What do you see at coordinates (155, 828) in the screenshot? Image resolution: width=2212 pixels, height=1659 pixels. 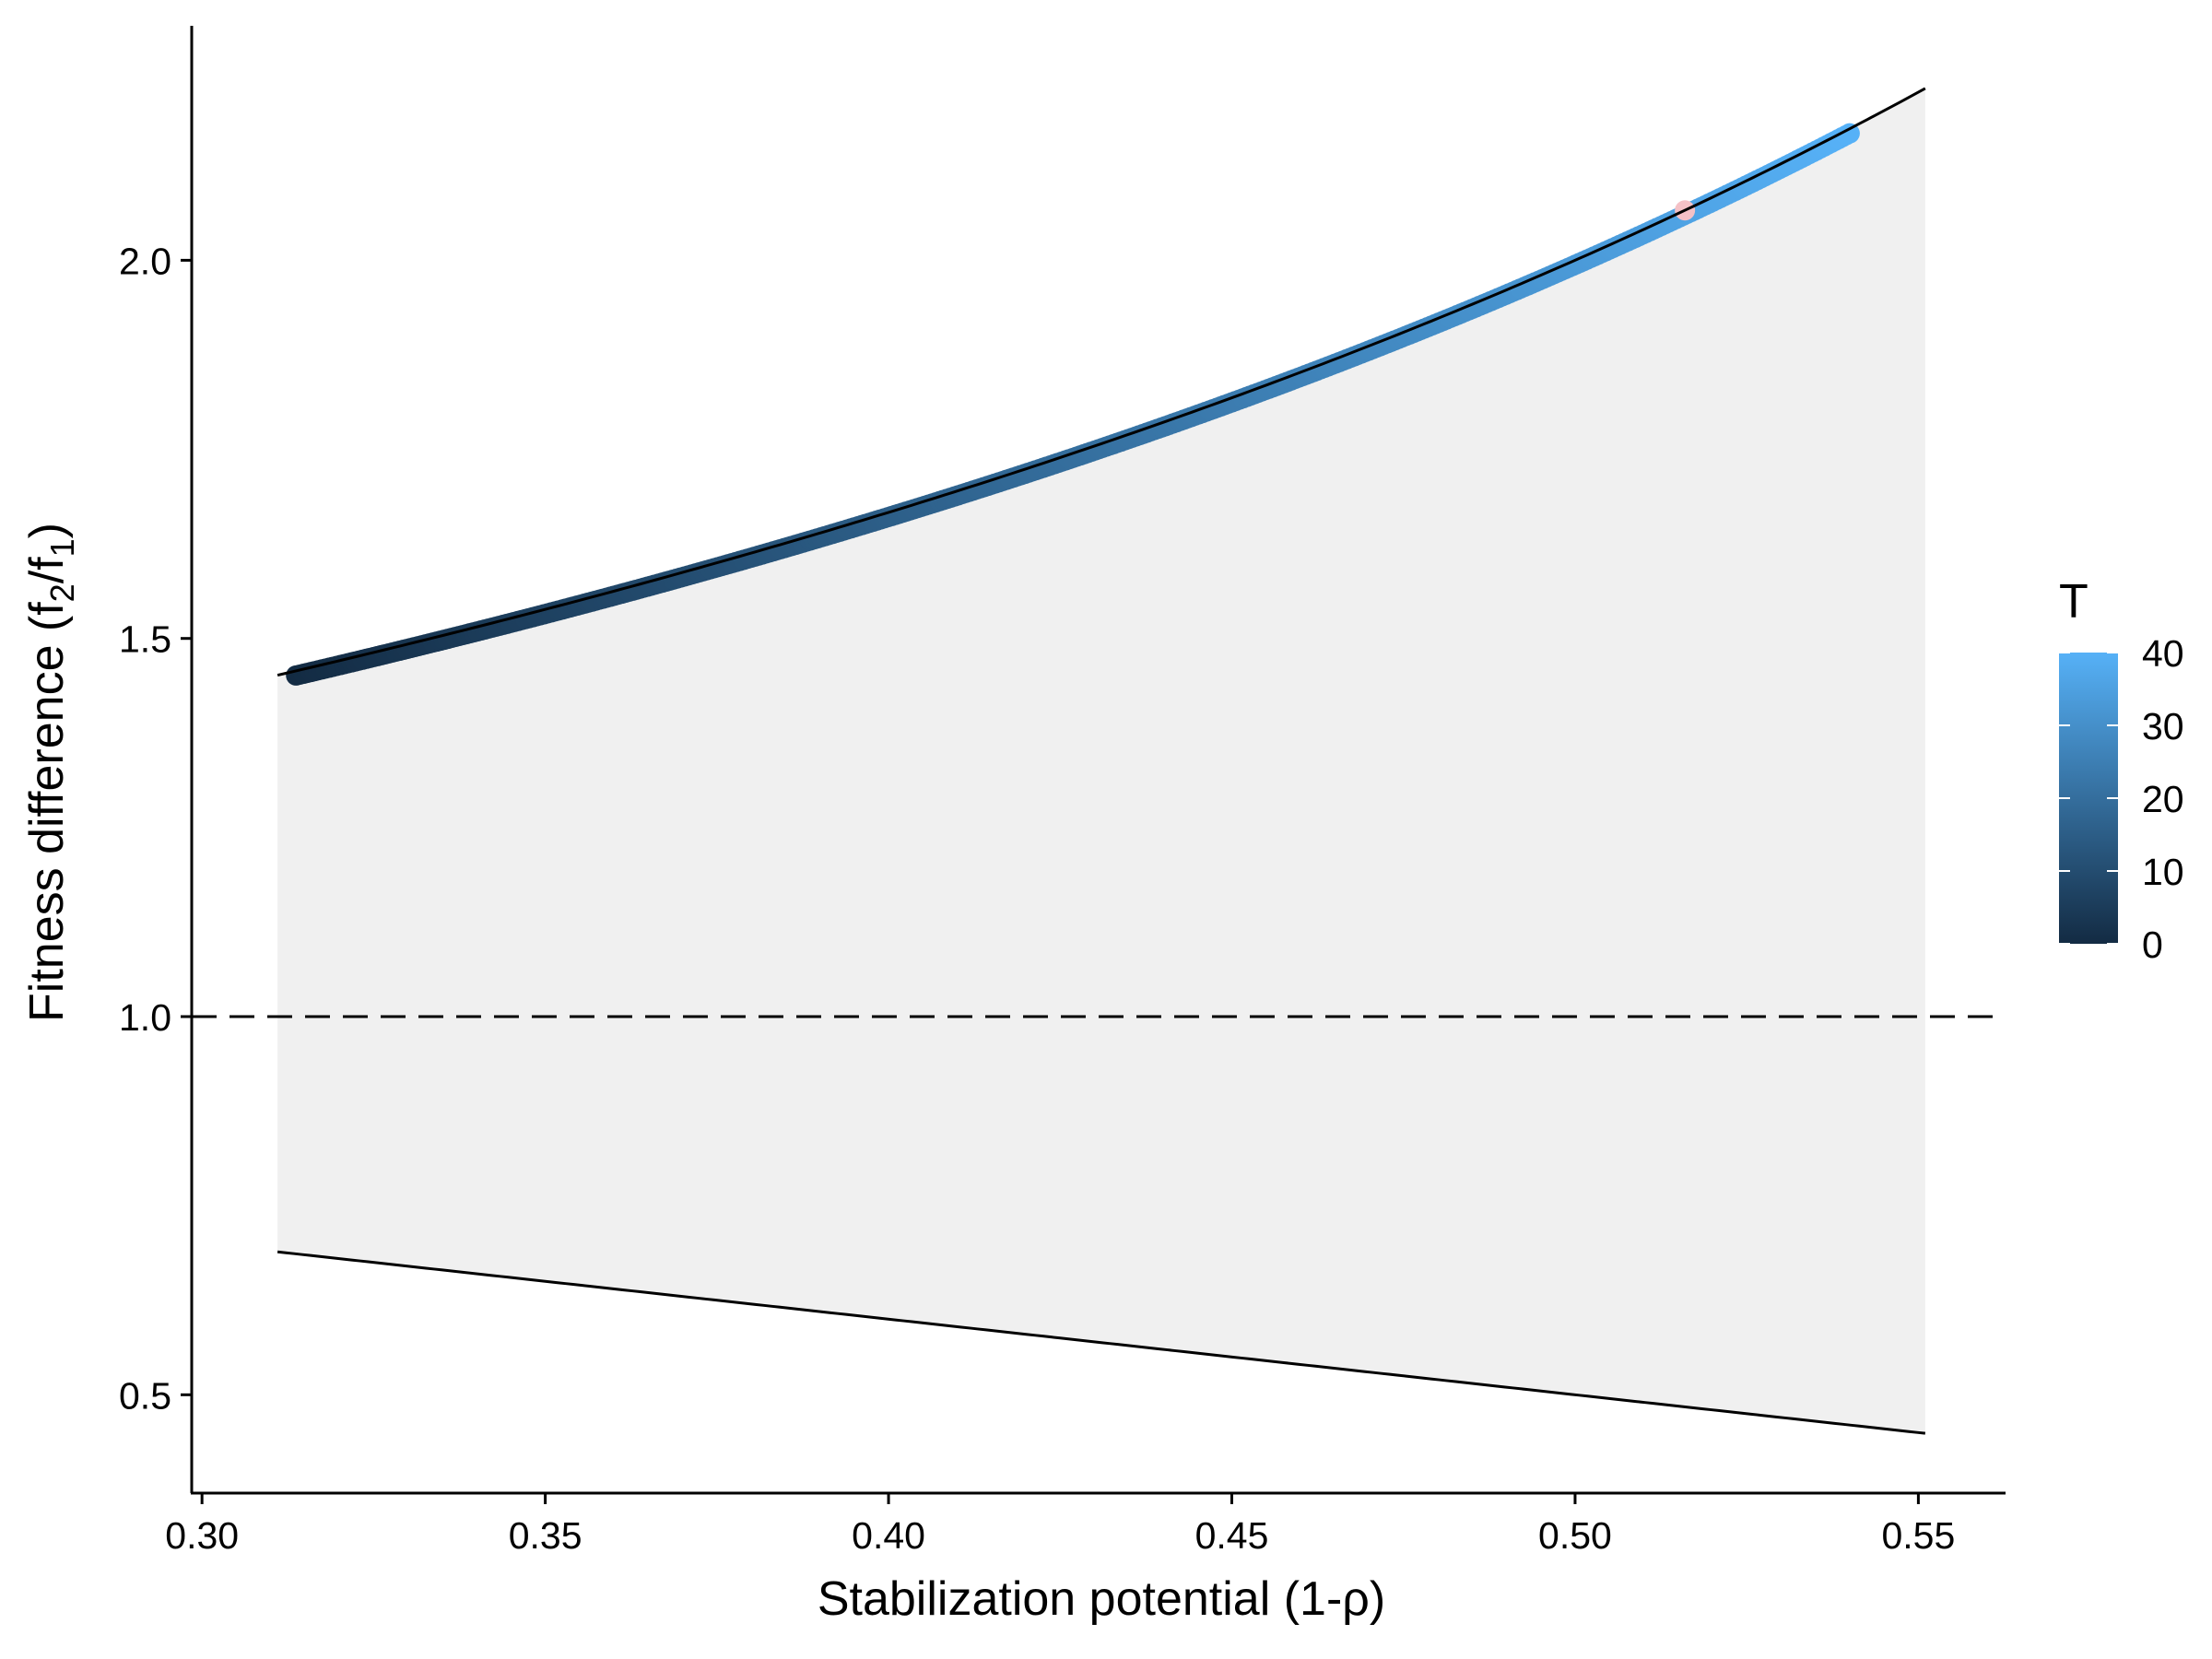 I see `y-axis-ticks: 0.5 1.0 1.5 2.0` at bounding box center [155, 828].